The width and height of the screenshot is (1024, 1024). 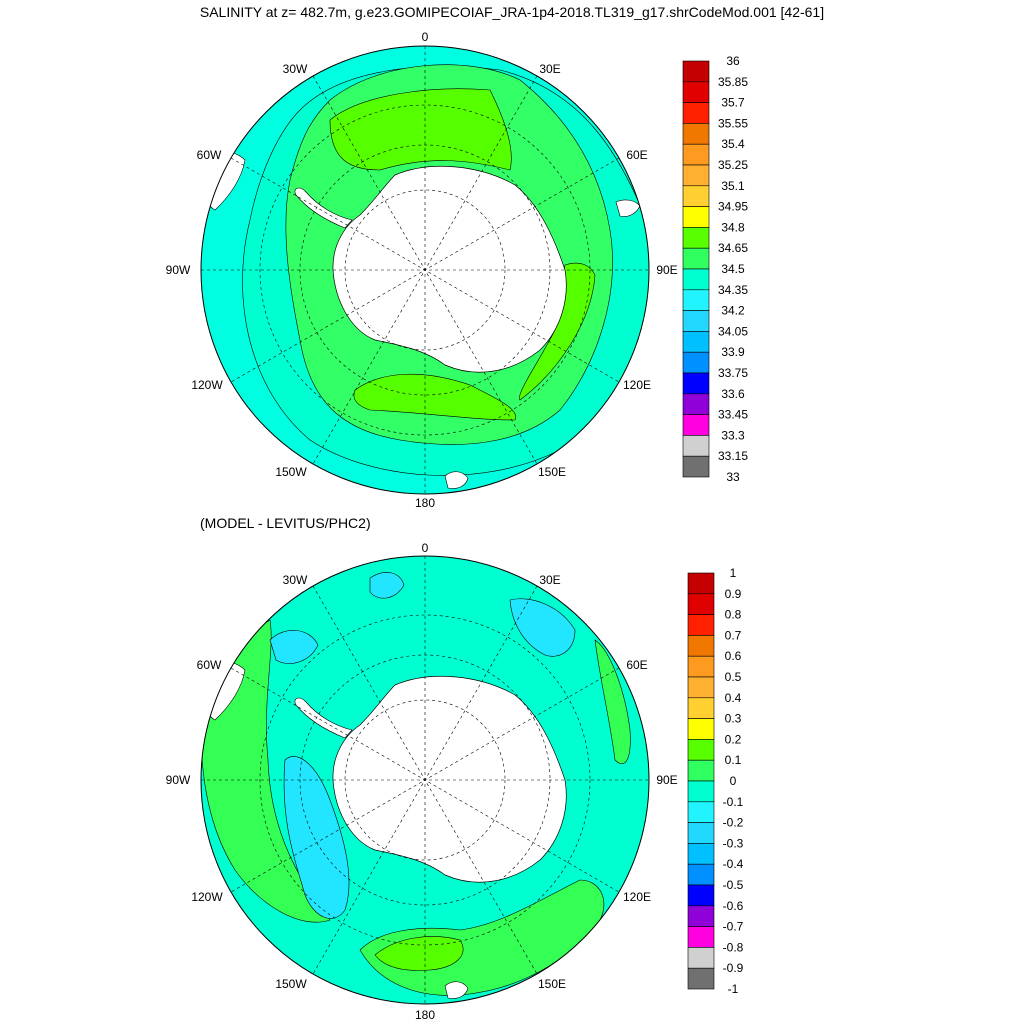 What do you see at coordinates (733, 906) in the screenshot?
I see `bottom-colorbar-label: -0.6` at bounding box center [733, 906].